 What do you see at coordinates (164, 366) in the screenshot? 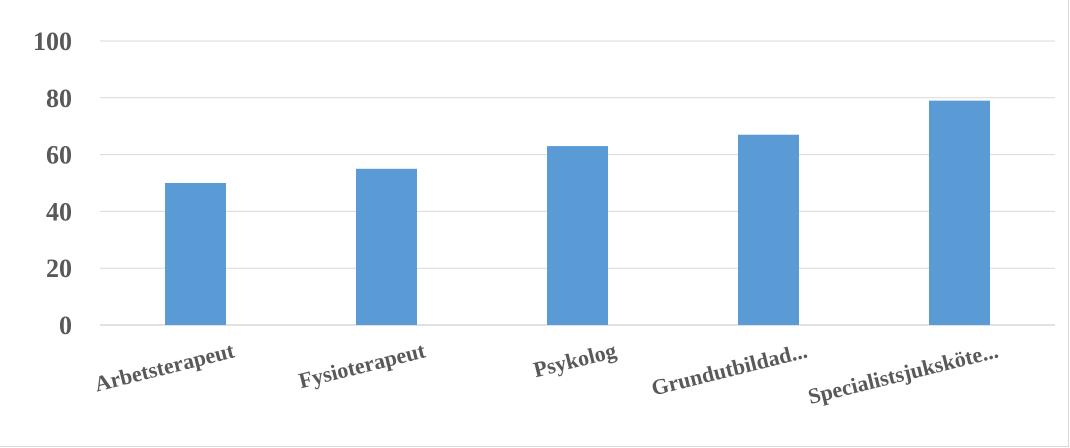
I see `x-category-label: Arbetsterapeut` at bounding box center [164, 366].